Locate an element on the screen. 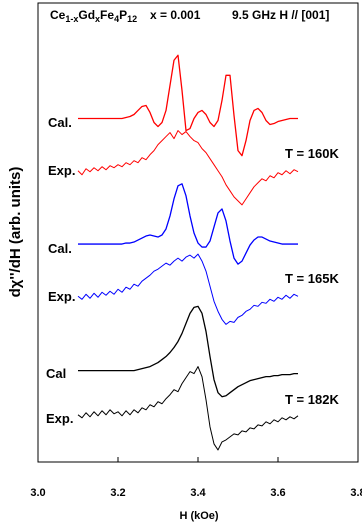 Image resolution: width=362 pixels, height=525 pixels. title-subscript: x is located at coordinates (97, 19).